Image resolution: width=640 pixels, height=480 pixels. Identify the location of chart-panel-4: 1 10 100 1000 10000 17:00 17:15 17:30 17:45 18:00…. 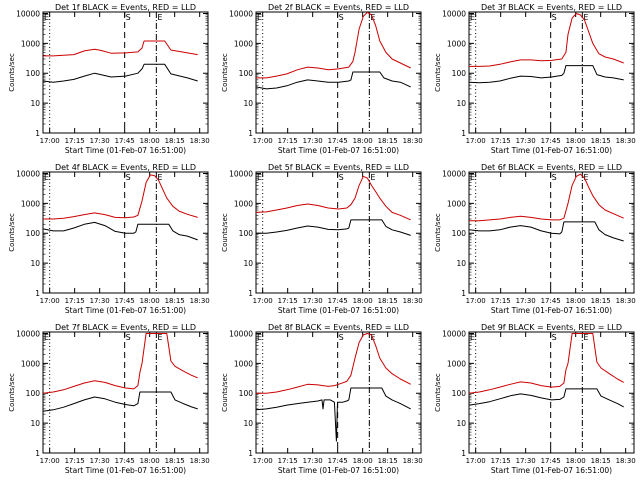
(109, 239).